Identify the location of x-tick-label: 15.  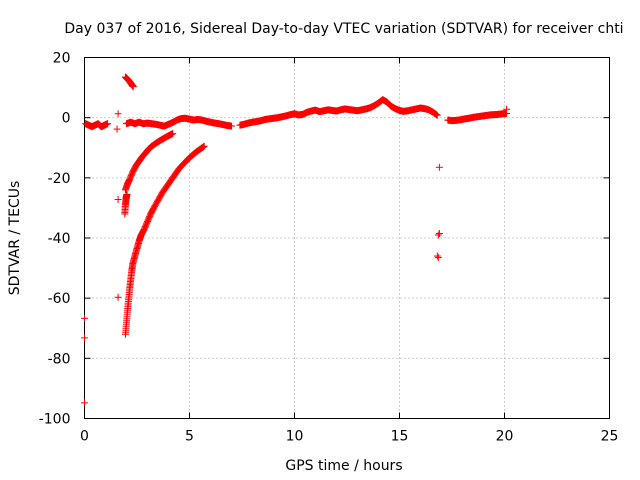
(400, 437).